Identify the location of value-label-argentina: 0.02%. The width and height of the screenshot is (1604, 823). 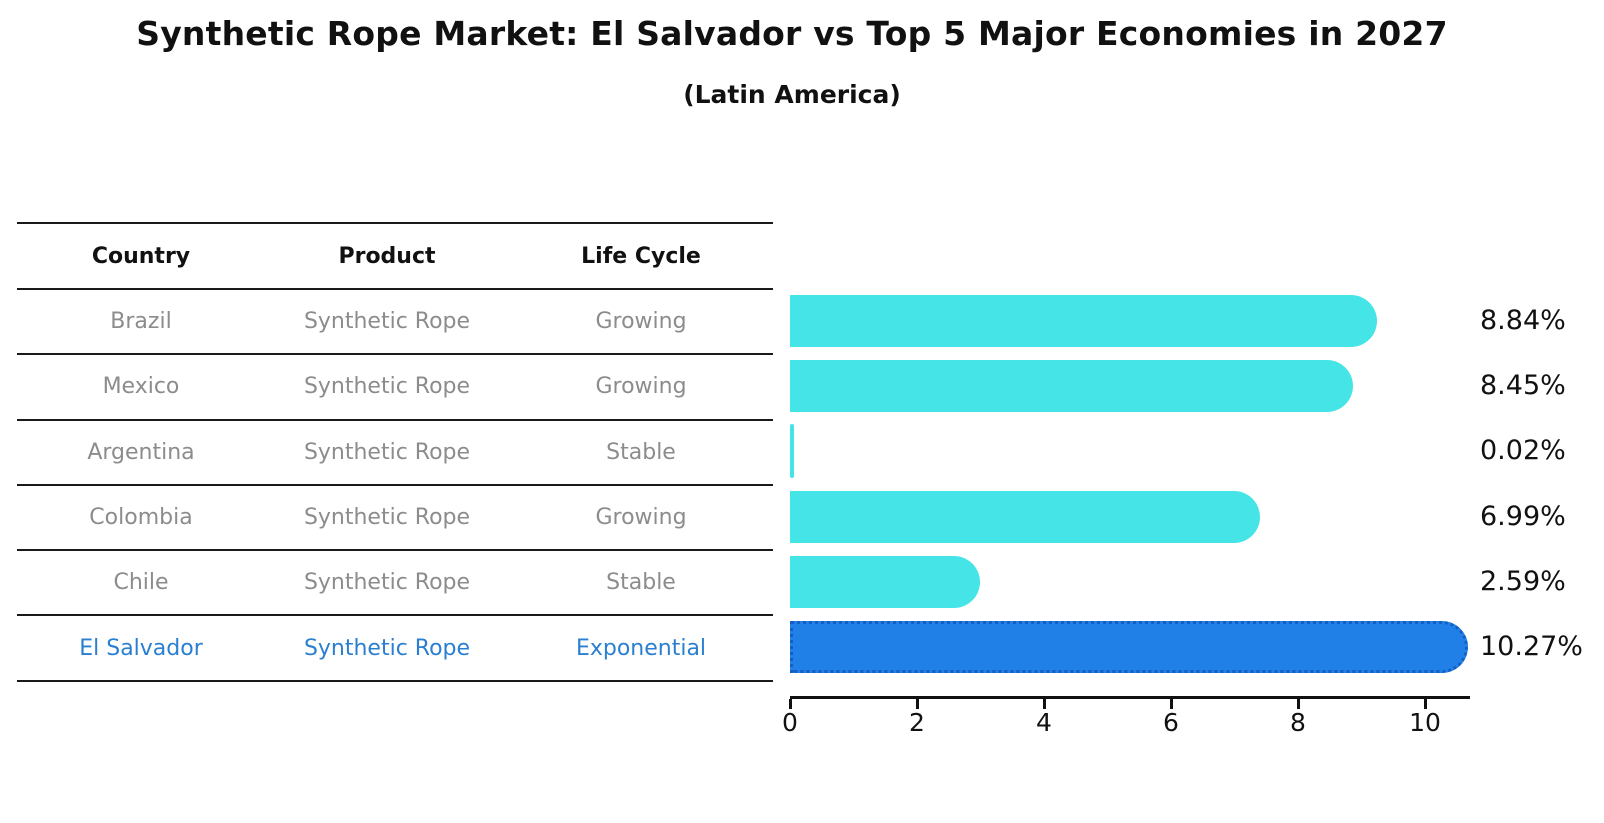
(1523, 451).